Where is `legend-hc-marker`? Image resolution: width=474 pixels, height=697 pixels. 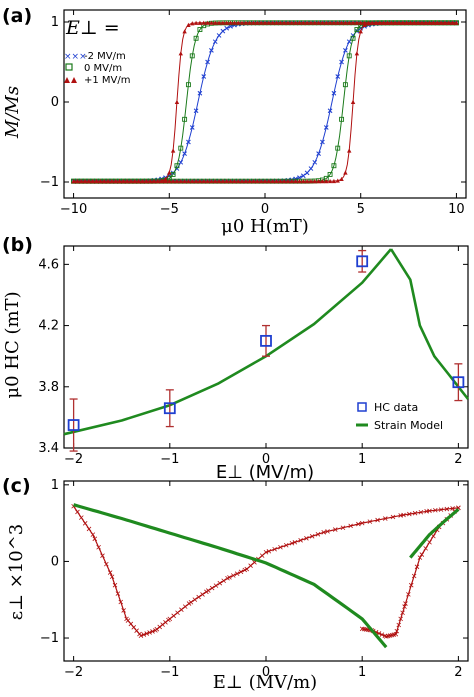 legend-hc-marker is located at coordinates (362, 407).